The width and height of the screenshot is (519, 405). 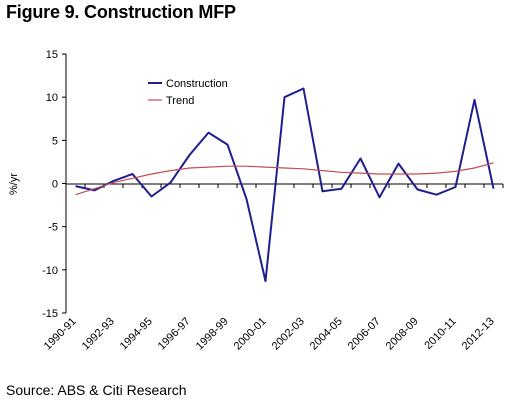 I want to click on x-tick-label: 1994-95, so click(x=136, y=333).